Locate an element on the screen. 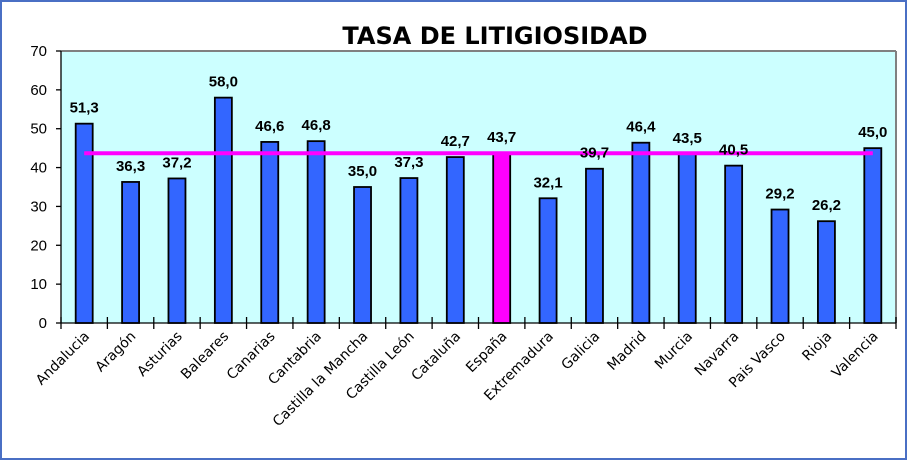 This screenshot has height=460, width=907. y-tick-label: 30 is located at coordinates (38, 206).